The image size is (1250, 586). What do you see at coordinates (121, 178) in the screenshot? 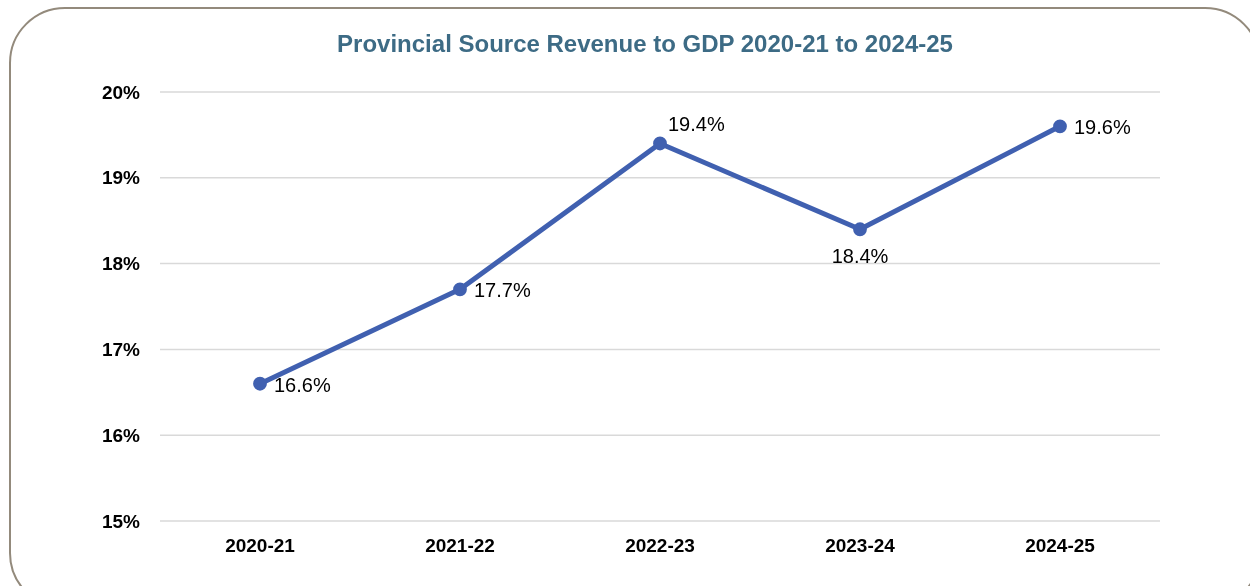
I see `y-tick-label: 19%` at bounding box center [121, 178].